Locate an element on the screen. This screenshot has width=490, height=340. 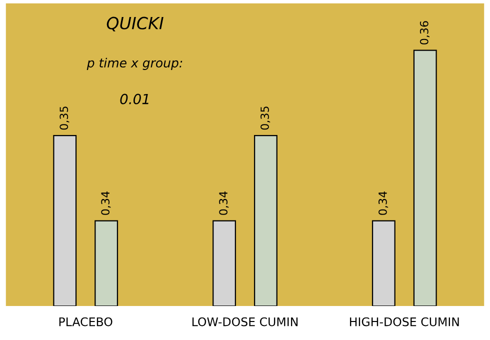
x-tick-label: PLACEBO is located at coordinates (85, 321).